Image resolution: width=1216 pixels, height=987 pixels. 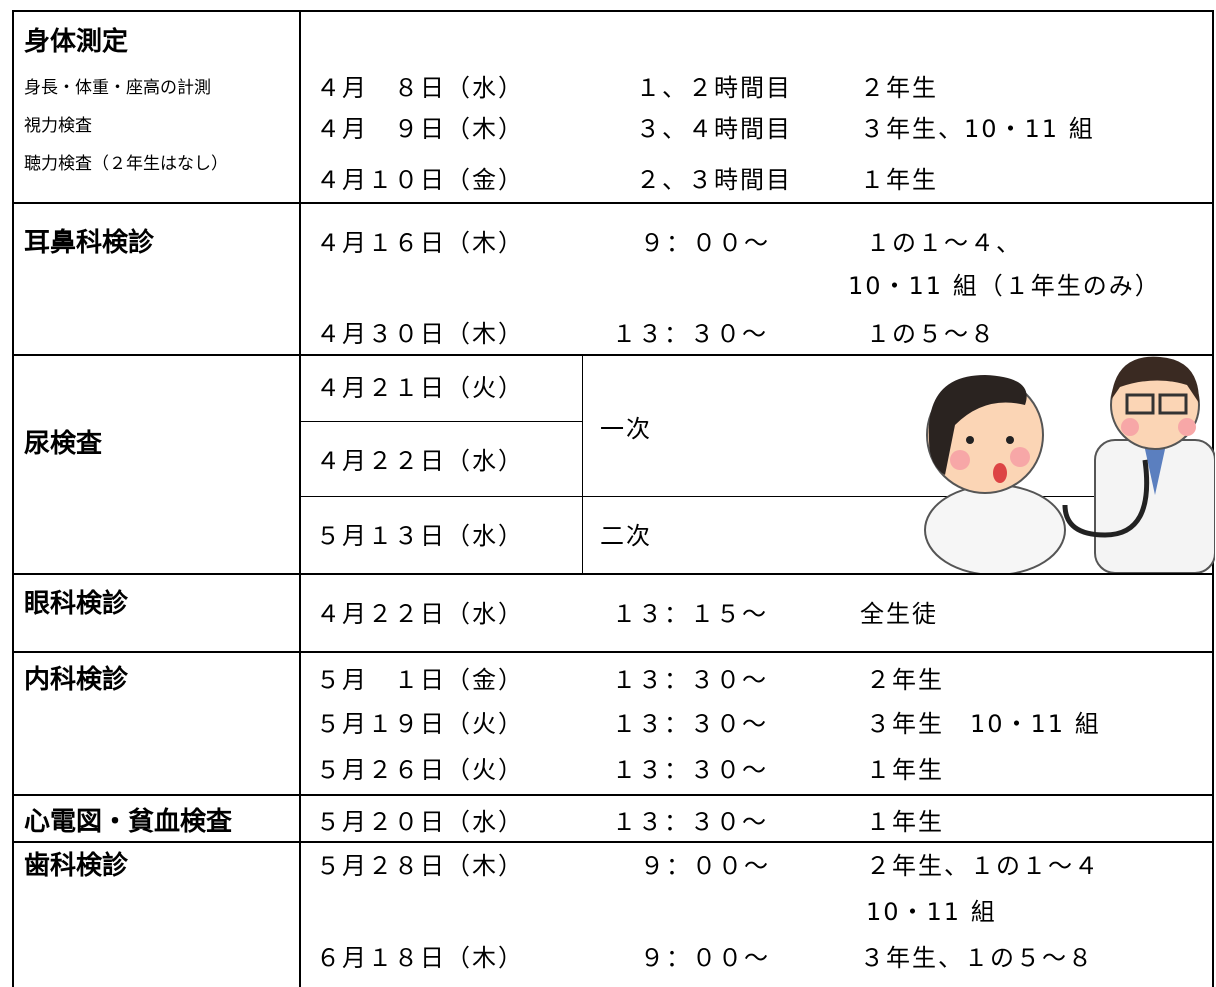 What do you see at coordinates (690, 614) in the screenshot?
I see `time: １３：１５～` at bounding box center [690, 614].